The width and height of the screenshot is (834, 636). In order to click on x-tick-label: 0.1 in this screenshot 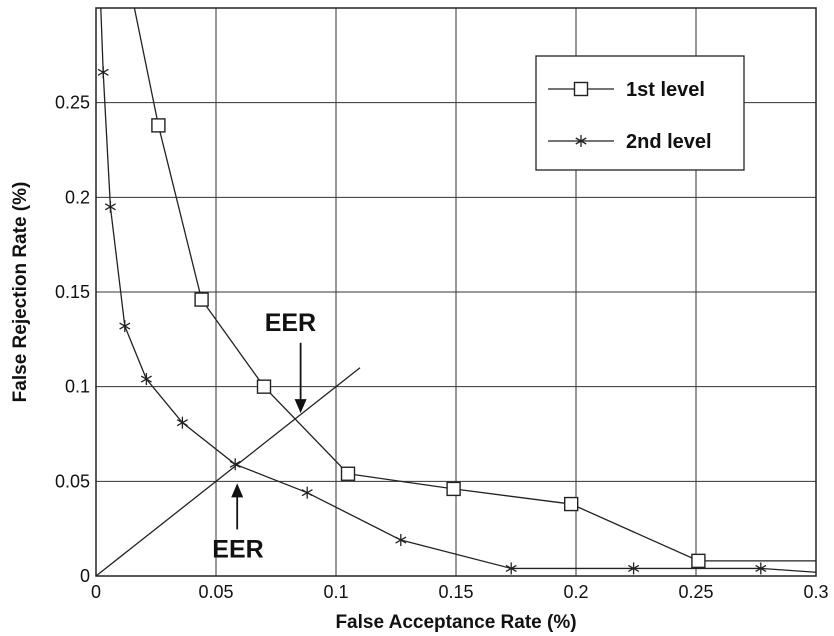, I will do `click(335, 592)`.